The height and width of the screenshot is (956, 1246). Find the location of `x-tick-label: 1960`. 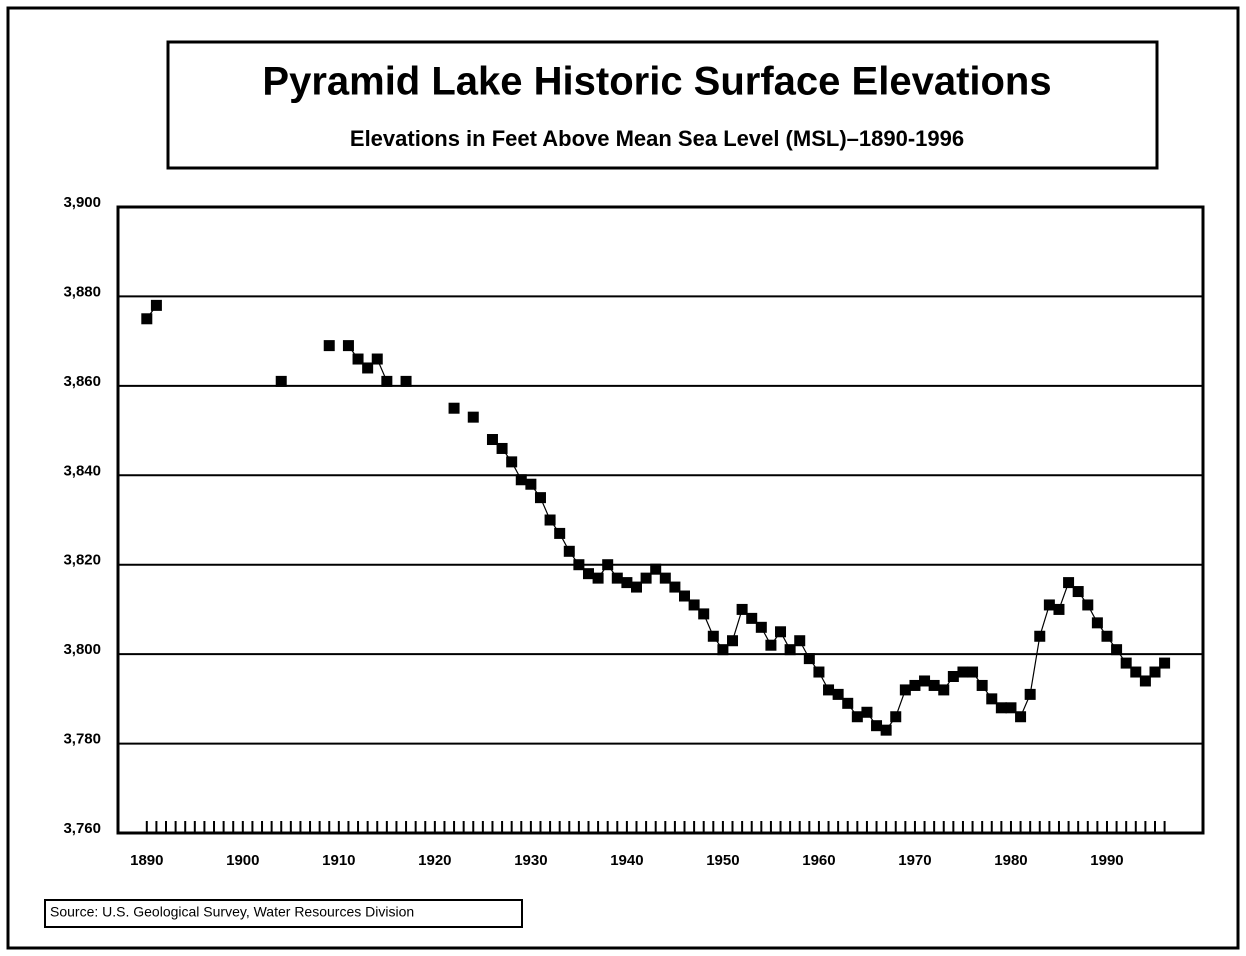

x-tick-label: 1960 is located at coordinates (818, 860).